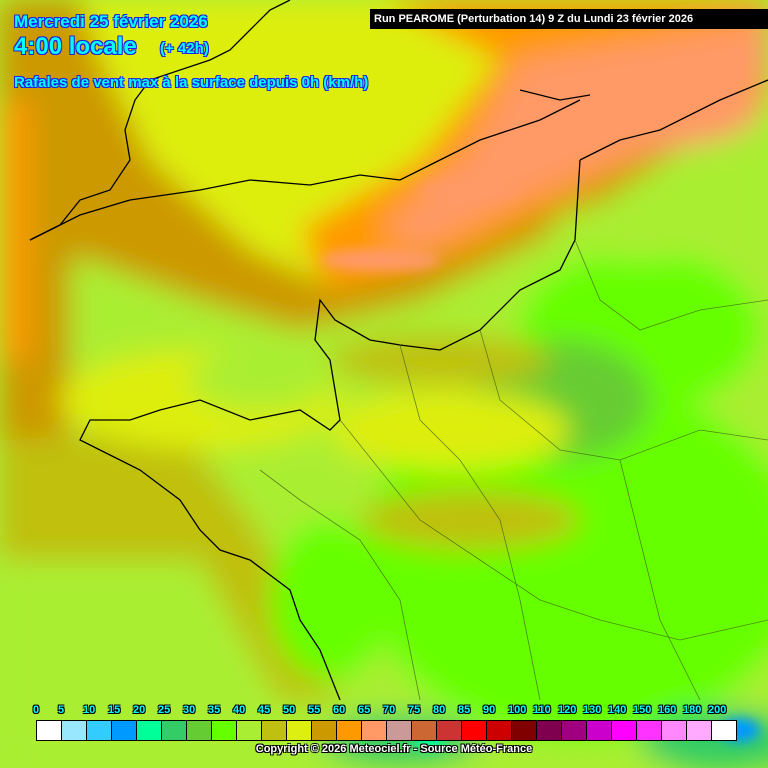  Describe the element at coordinates (642, 710) in the screenshot. I see `legend-label: 150` at that location.